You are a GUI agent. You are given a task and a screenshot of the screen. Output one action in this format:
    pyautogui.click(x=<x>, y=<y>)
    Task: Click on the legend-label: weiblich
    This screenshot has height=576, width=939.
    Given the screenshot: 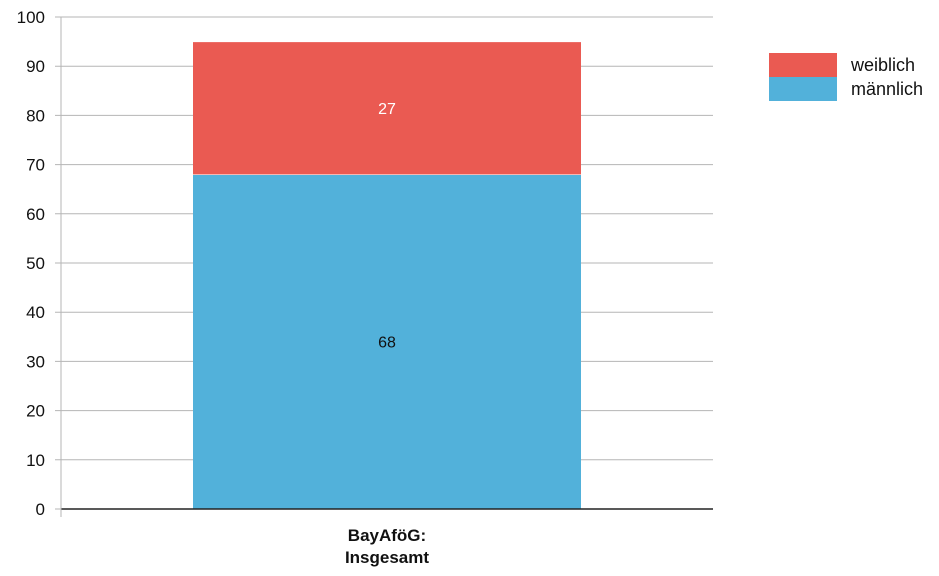 What is the action you would take?
    pyautogui.click(x=882, y=65)
    